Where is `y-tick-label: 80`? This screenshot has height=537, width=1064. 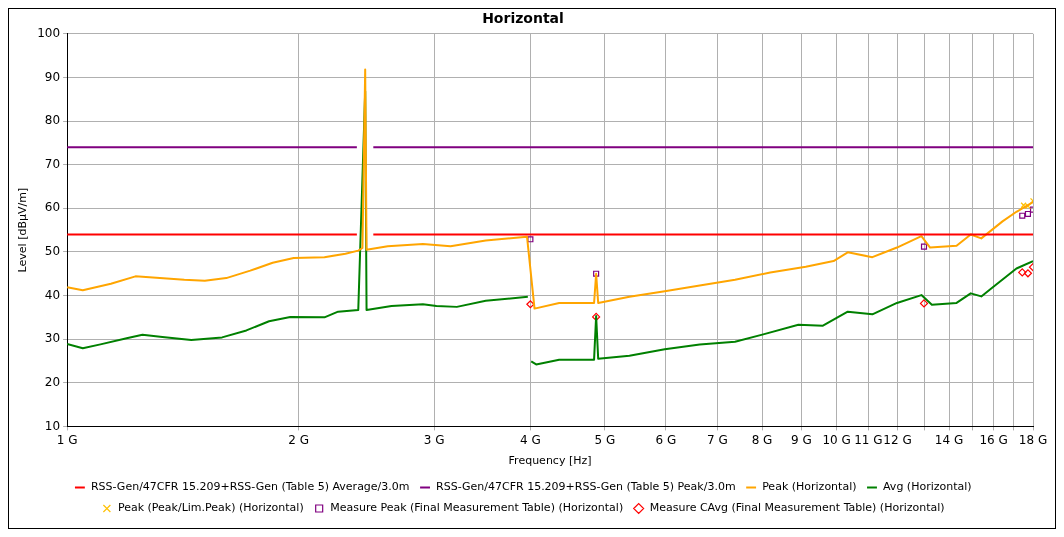 y-tick-label: 80 is located at coordinates (52, 120).